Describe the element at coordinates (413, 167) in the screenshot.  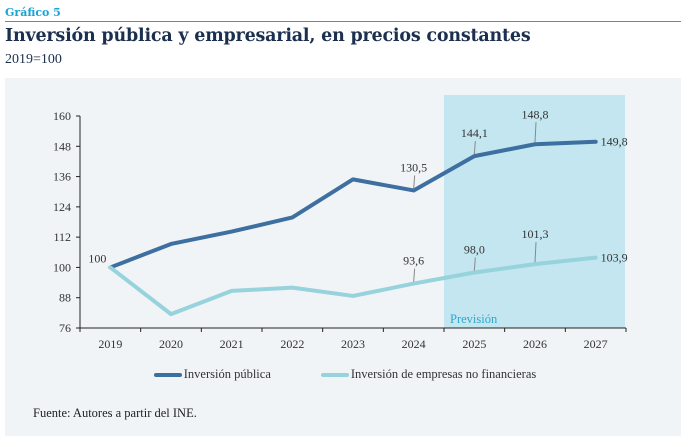
I see `data-label: 130,5` at that location.